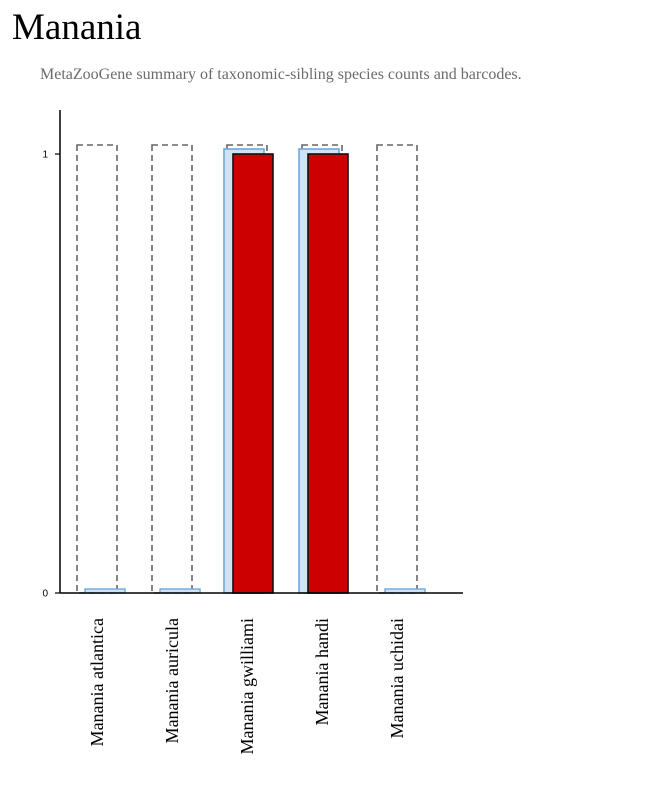 The image size is (645, 800). What do you see at coordinates (247, 686) in the screenshot?
I see `x-tick-label: Manania gwilliami` at bounding box center [247, 686].